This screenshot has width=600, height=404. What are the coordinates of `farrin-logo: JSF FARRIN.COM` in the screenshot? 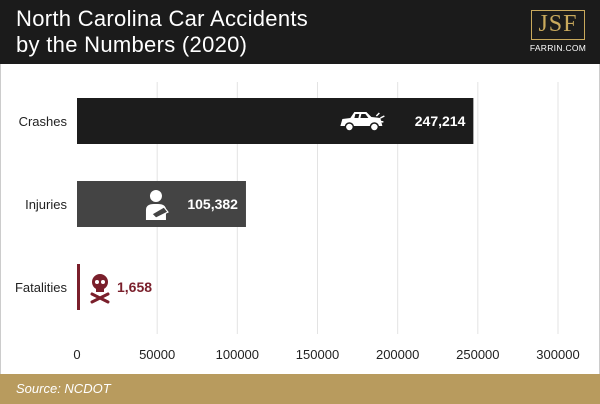 It's located at (558, 33).